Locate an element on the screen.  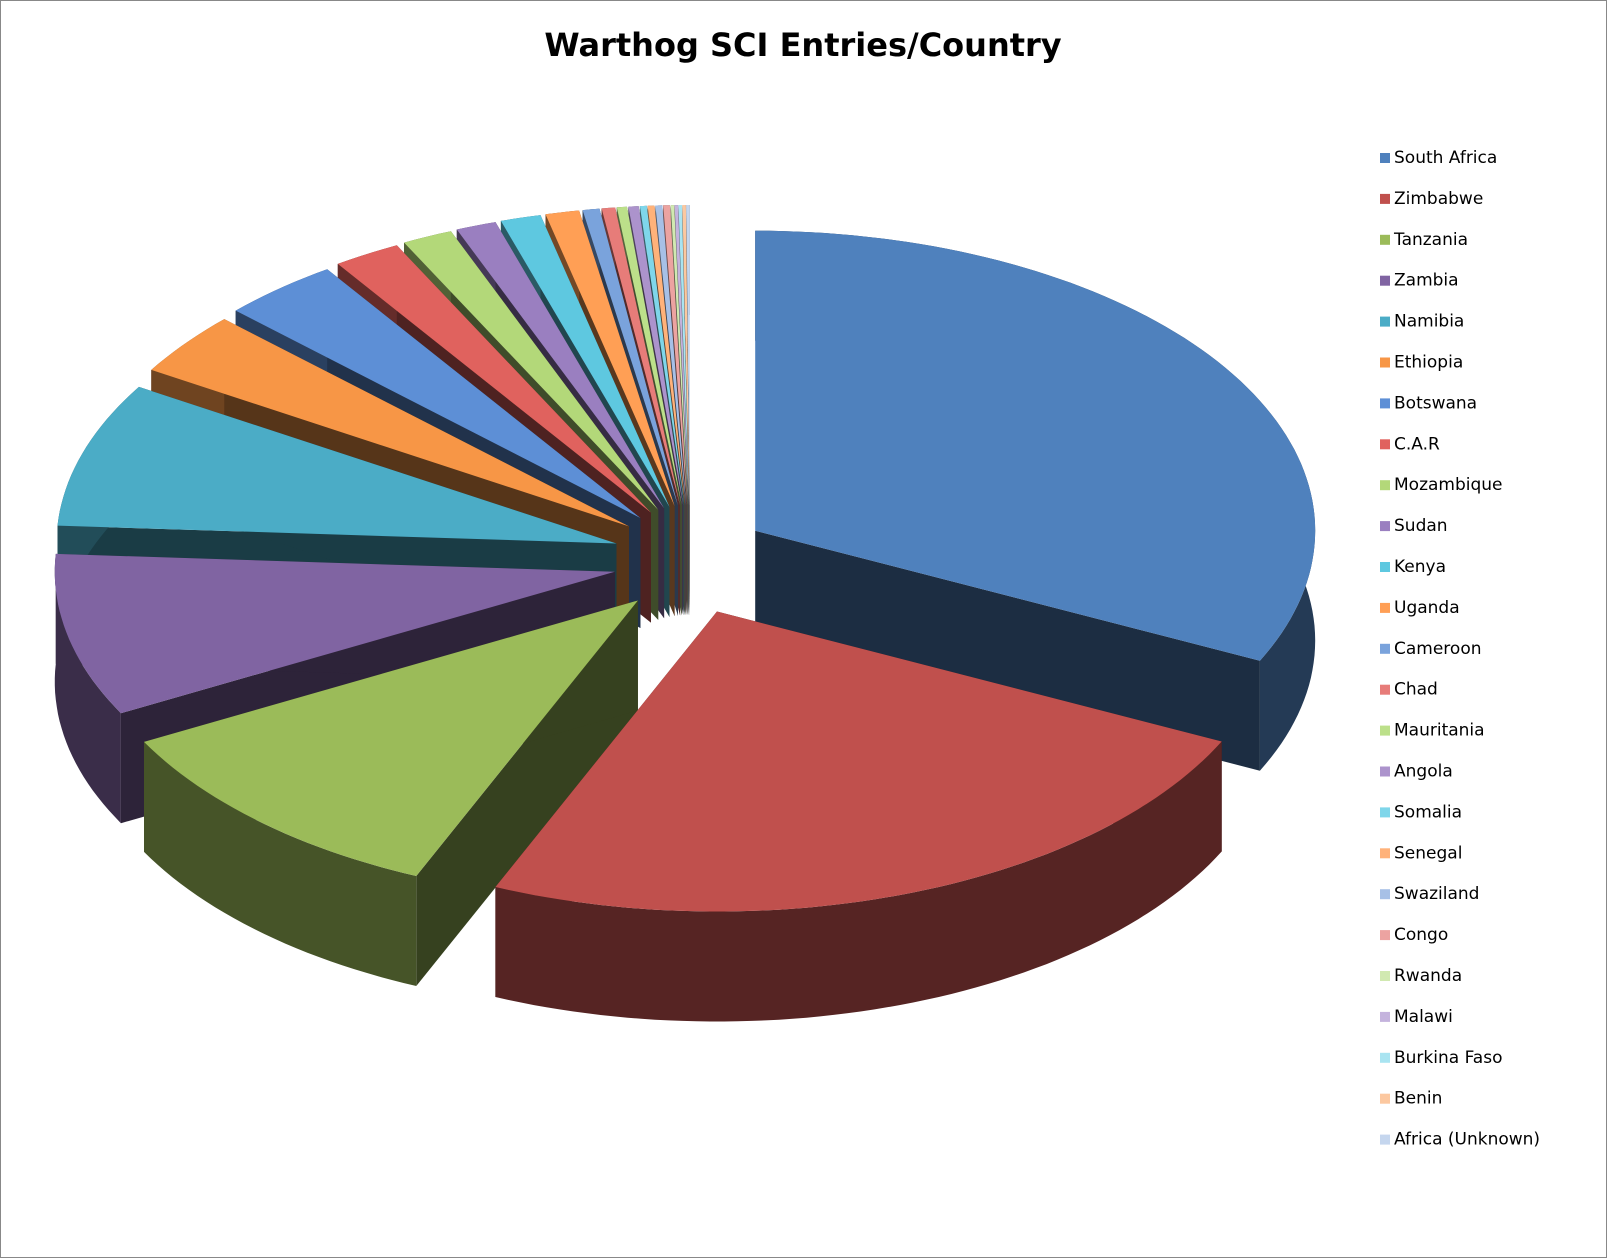
legend-label: Mauritania is located at coordinates (1439, 731).